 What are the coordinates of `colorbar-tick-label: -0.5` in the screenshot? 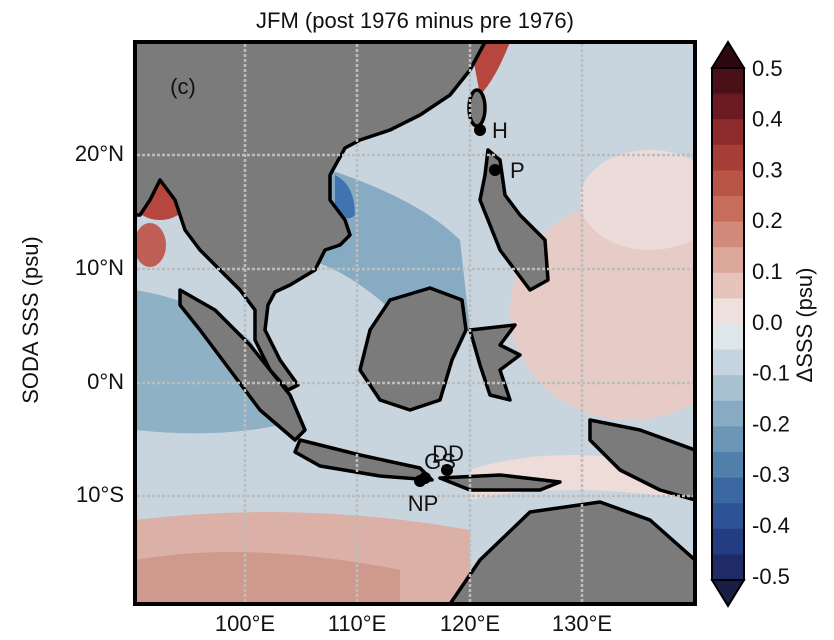 It's located at (771, 576).